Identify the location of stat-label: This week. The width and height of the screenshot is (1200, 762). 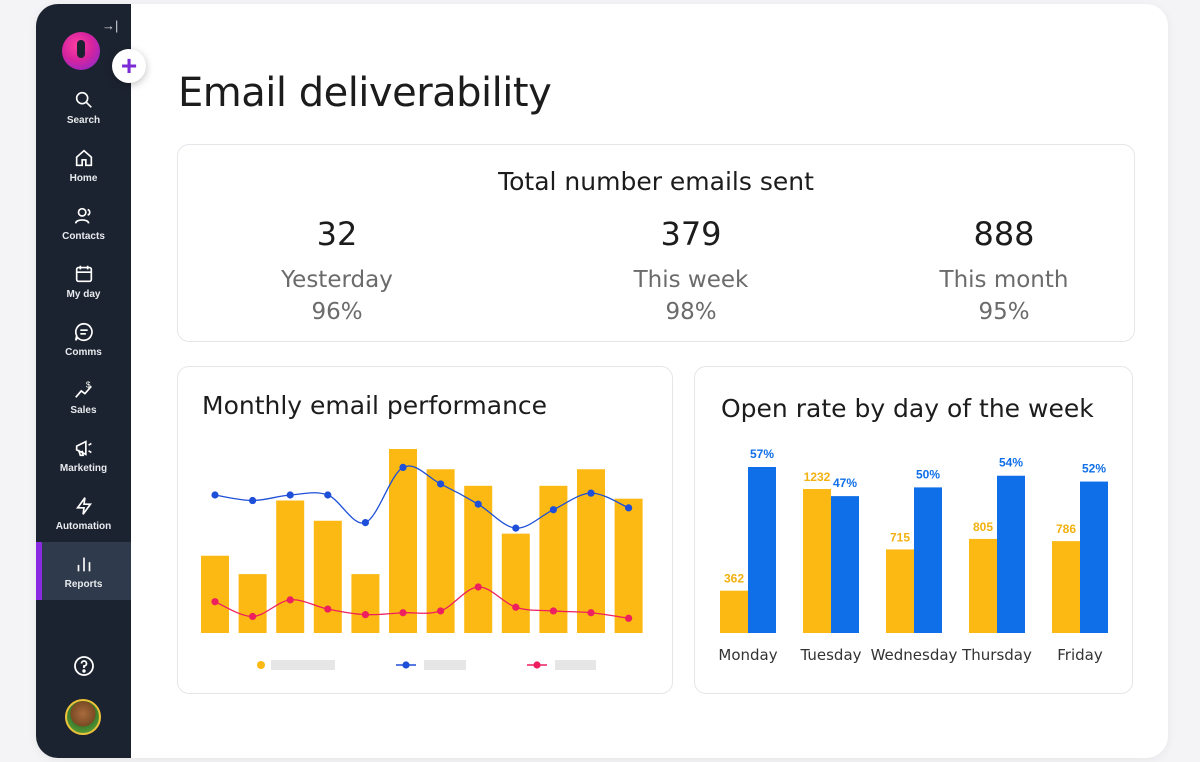
(691, 280).